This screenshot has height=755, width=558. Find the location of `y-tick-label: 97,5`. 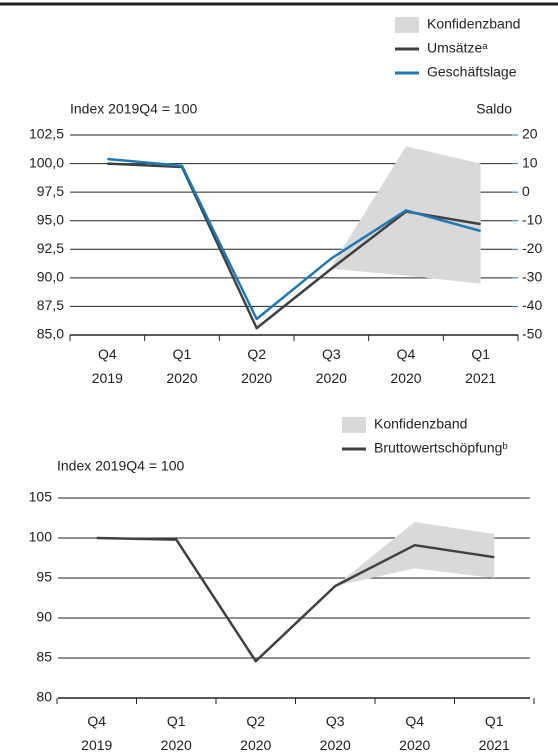

y-tick-label: 97,5 is located at coordinates (50, 191).